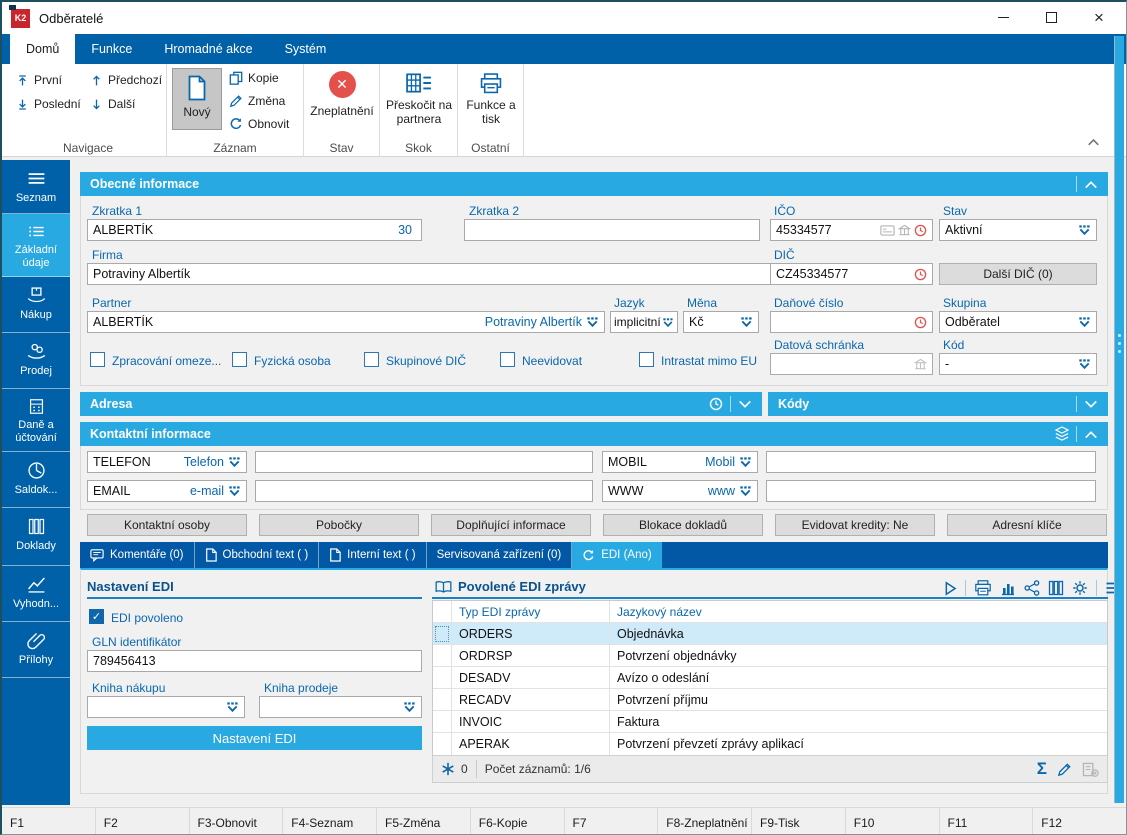 The height and width of the screenshot is (835, 1127). I want to click on sidebar-item-seznam: Seznam, so click(36, 187).